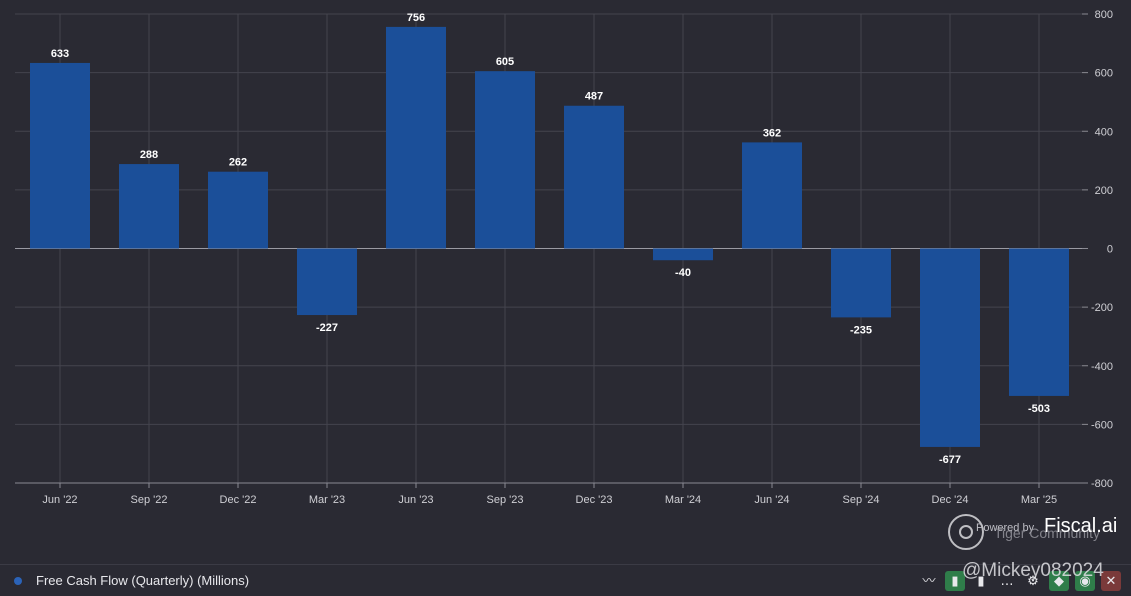 This screenshot has height=596, width=1131. Describe the element at coordinates (861, 500) in the screenshot. I see `x-tick-label: Sep '24` at that location.